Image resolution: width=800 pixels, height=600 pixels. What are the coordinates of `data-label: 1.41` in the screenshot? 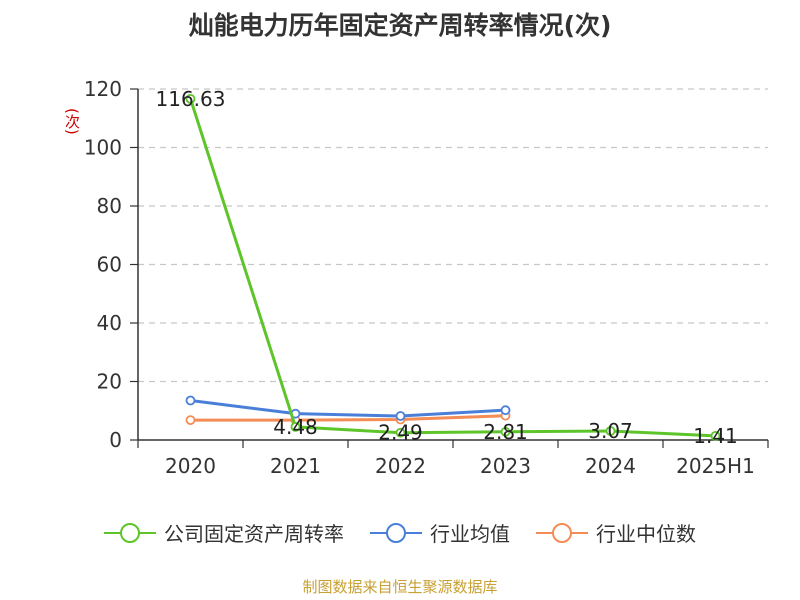 It's located at (715, 436).